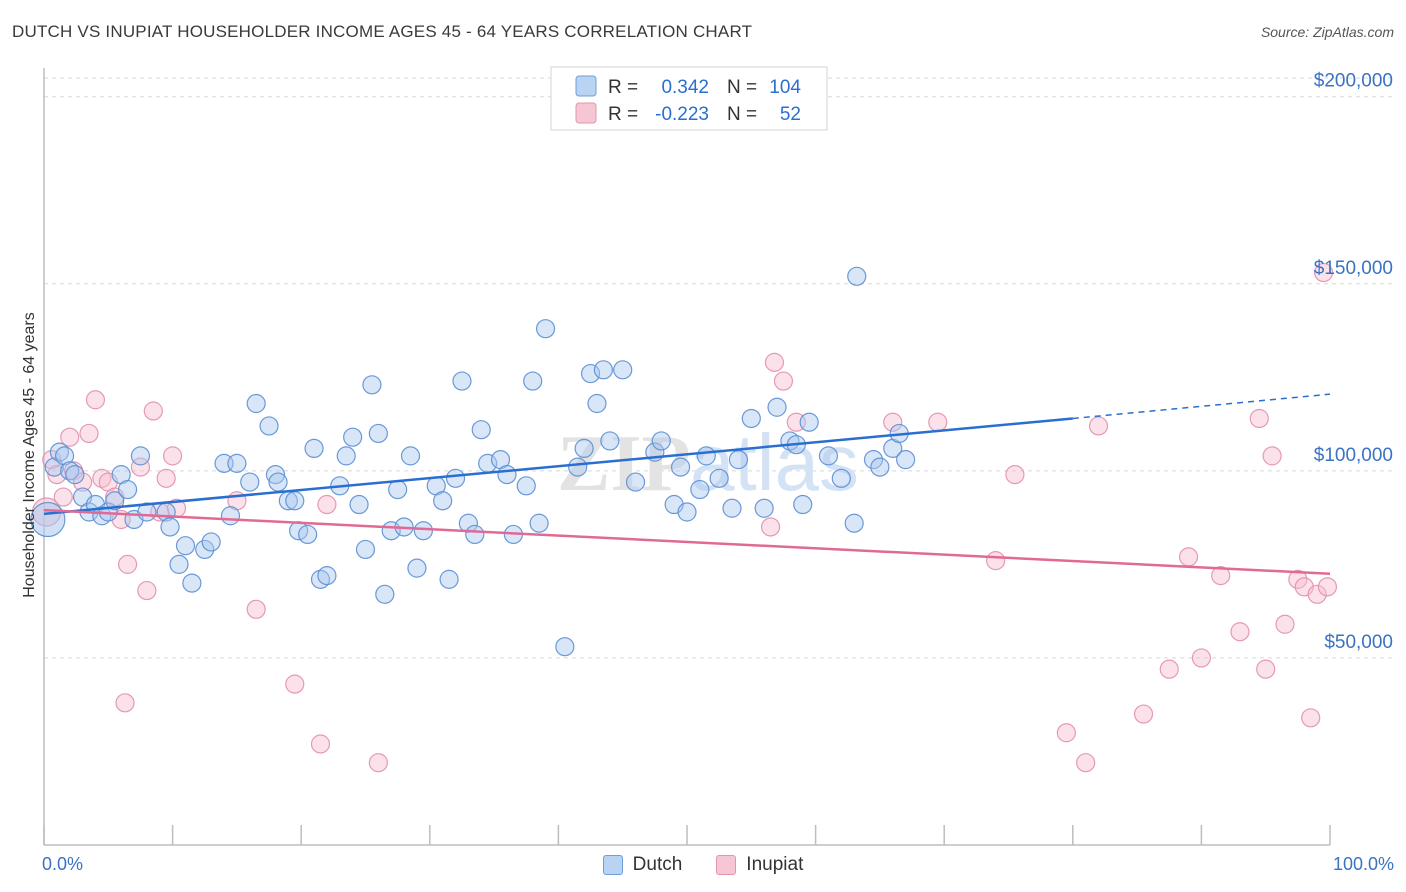  I want to click on legend-r-value-dutch: 0.342, so click(685, 87).